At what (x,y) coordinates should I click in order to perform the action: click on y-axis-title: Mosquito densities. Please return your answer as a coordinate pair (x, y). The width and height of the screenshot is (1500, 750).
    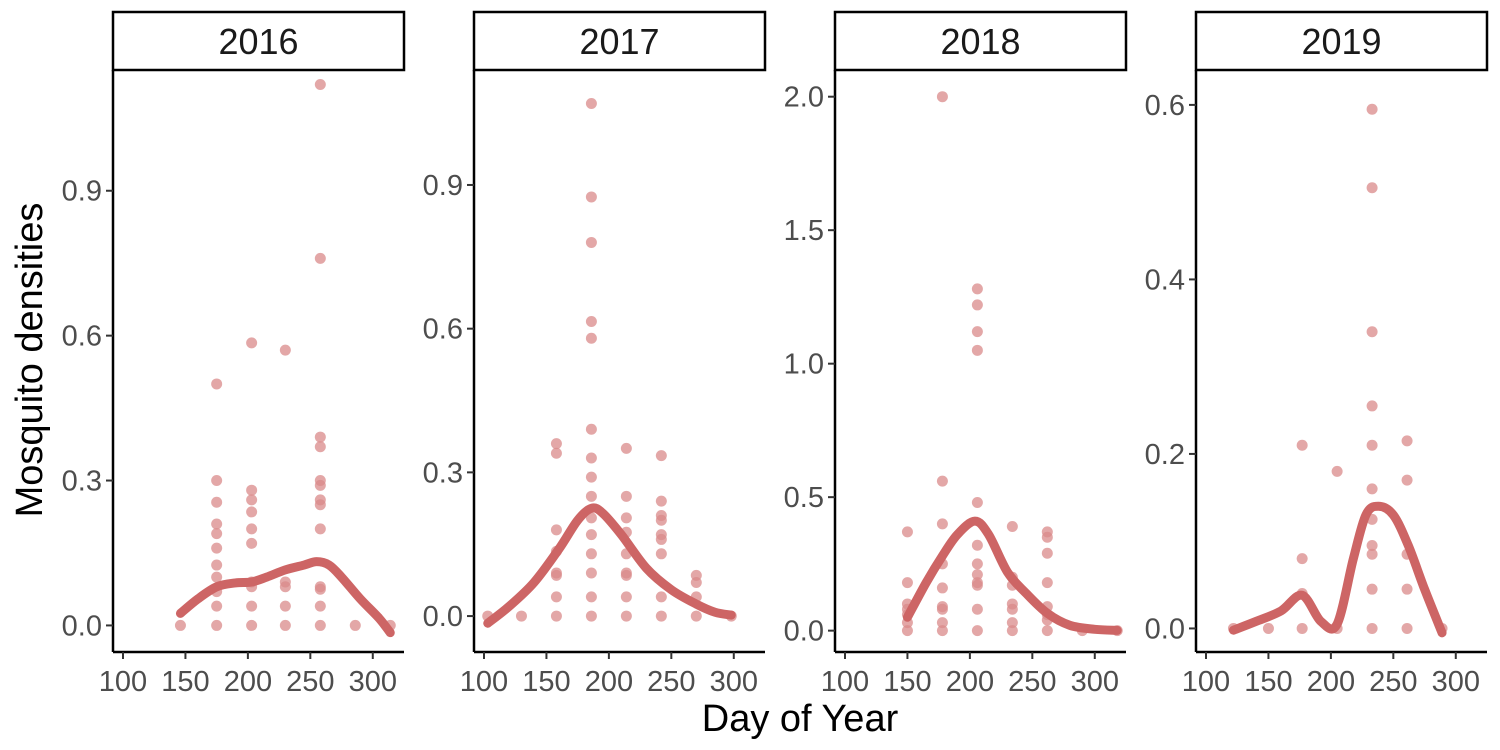
    Looking at the image, I should click on (30, 360).